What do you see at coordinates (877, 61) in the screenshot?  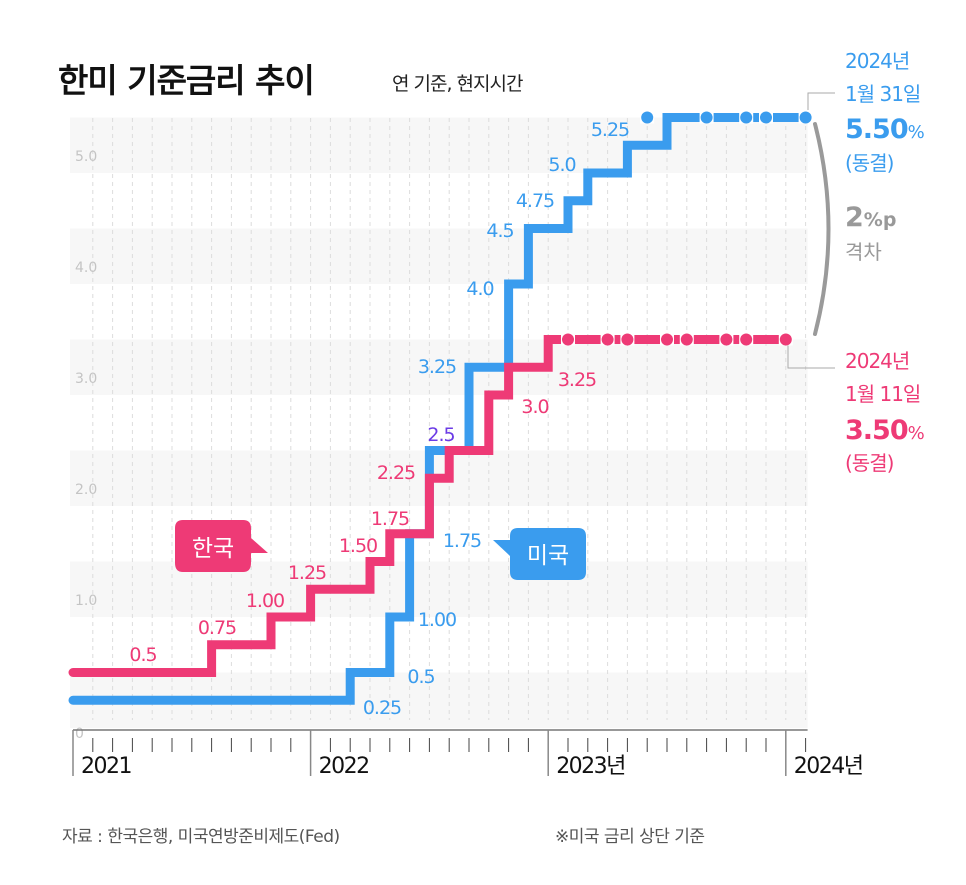 I see `us-annot-date: 2024년` at bounding box center [877, 61].